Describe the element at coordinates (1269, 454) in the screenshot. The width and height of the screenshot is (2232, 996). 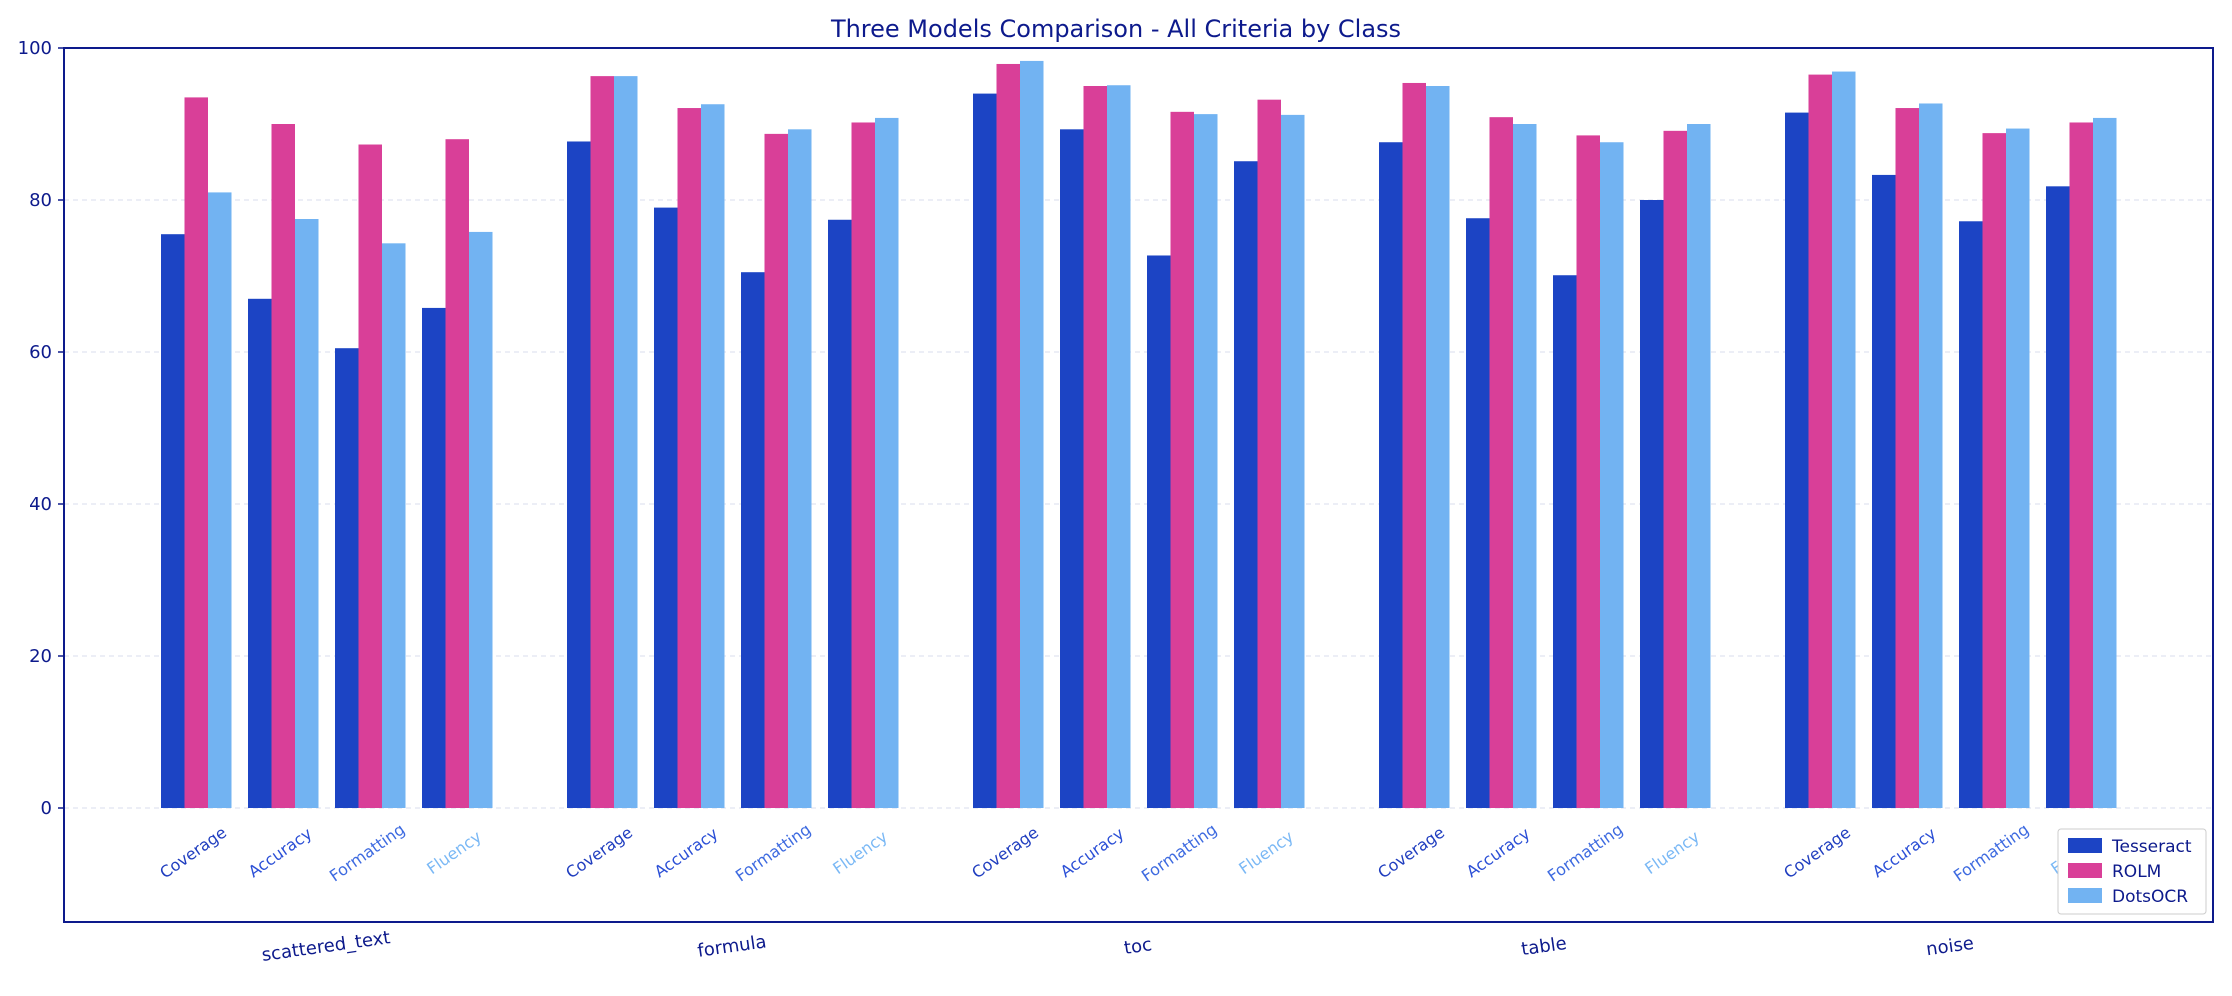
I see `bar-rolm-toc-fluency` at that location.